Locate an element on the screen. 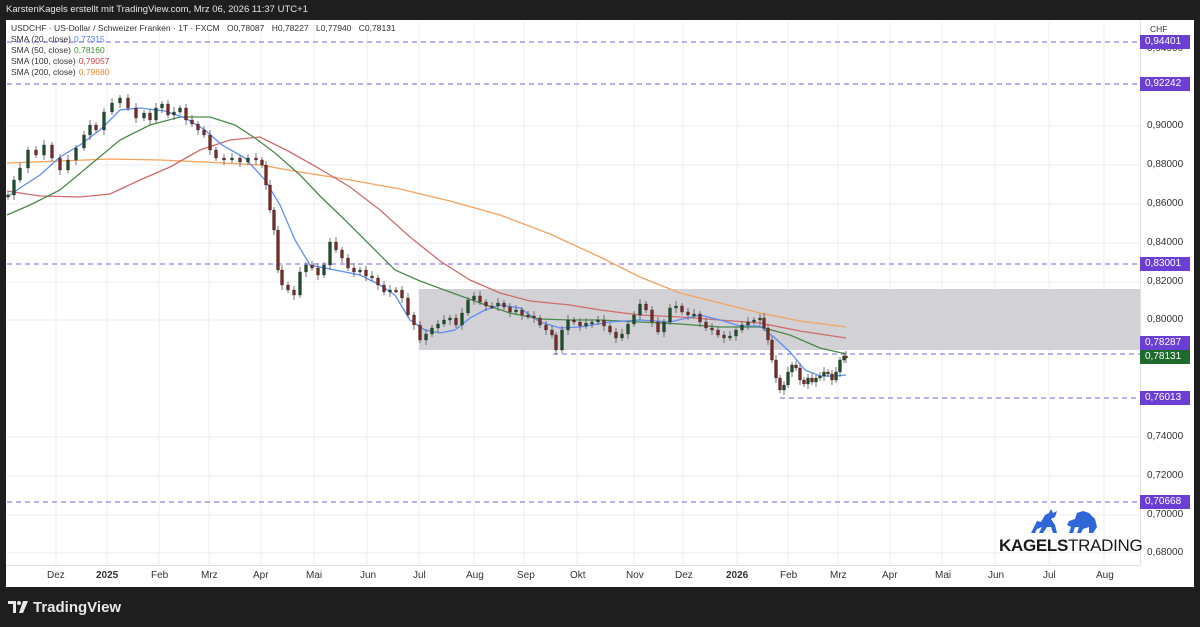  ohlc-high: H0,78227 is located at coordinates (290, 28).